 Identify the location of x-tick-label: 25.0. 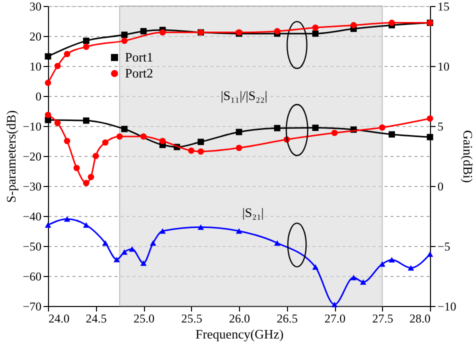
(144, 319).